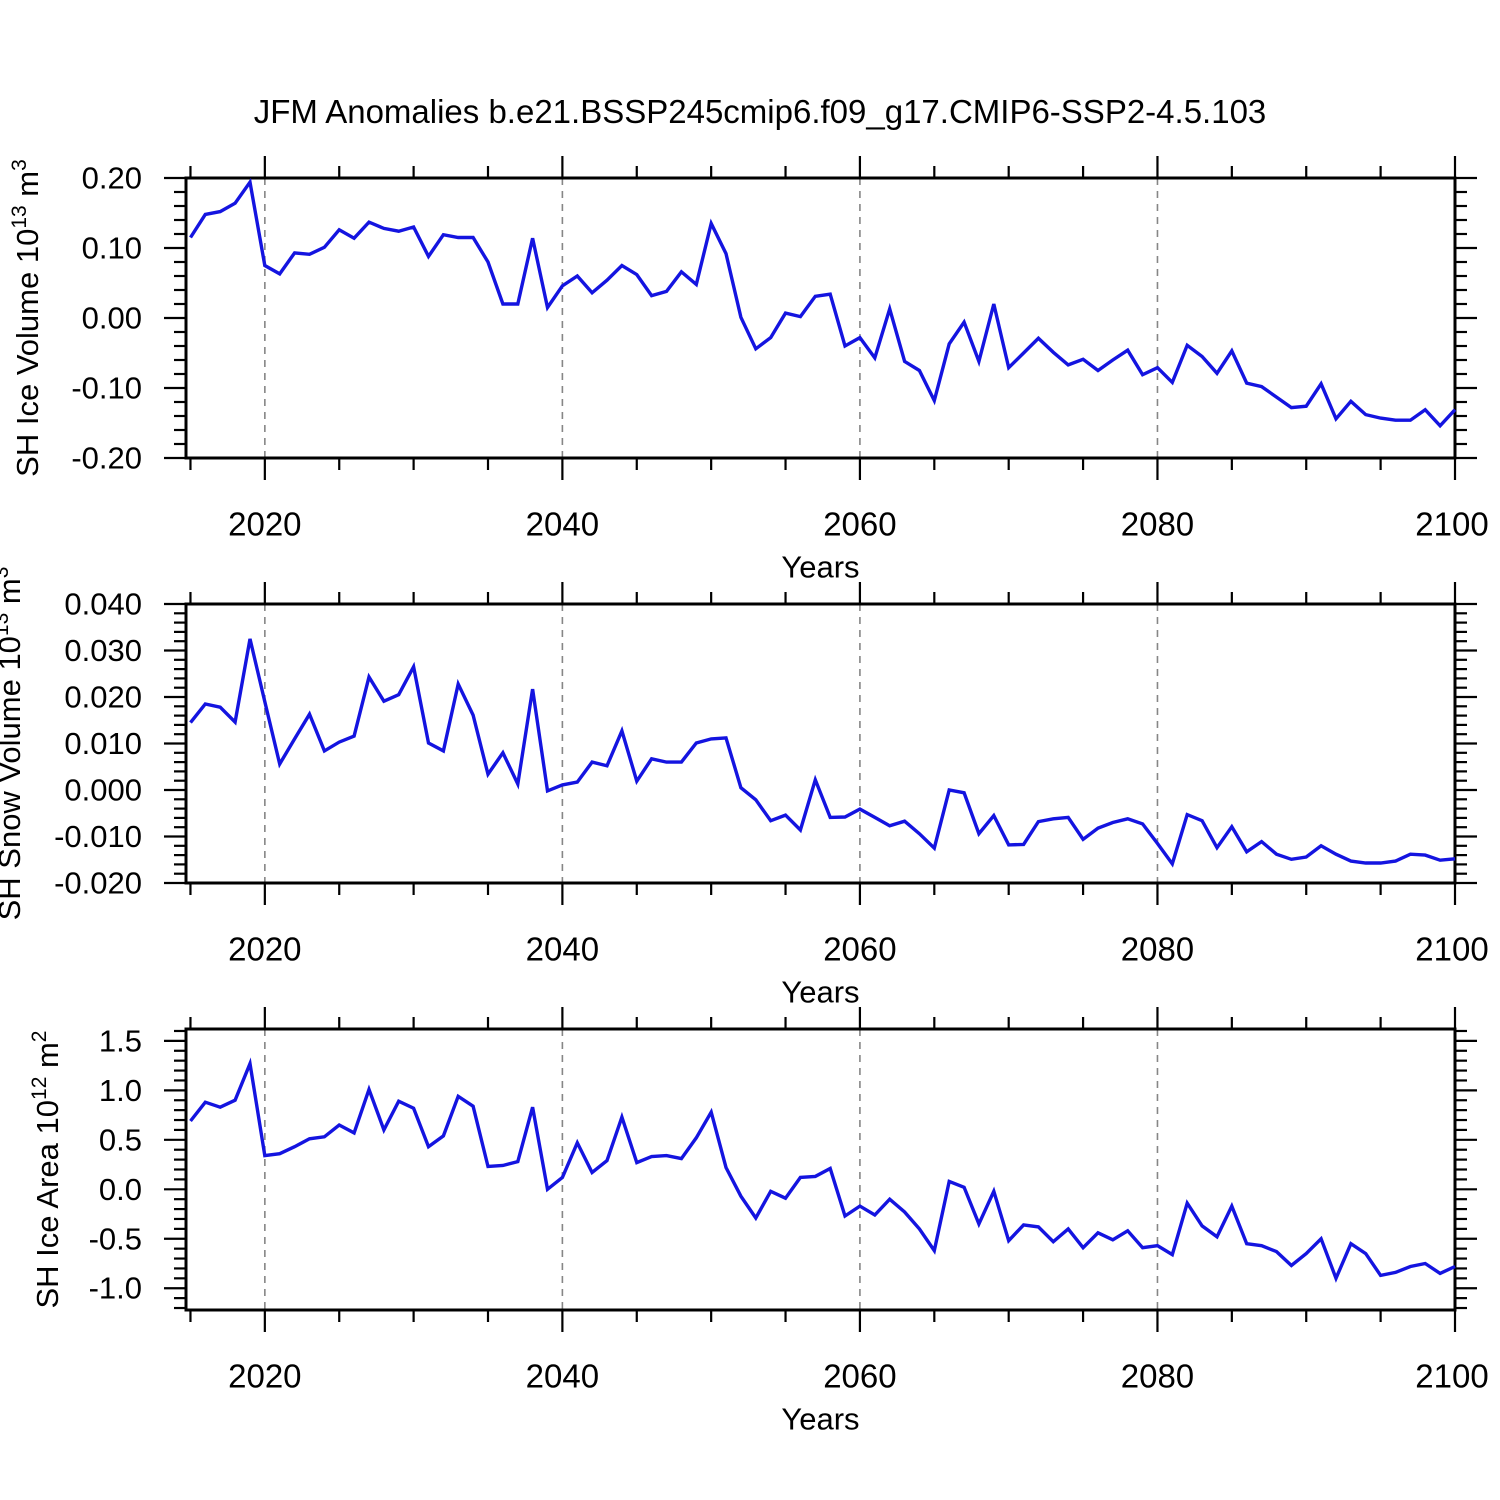  I want to click on y-tick-label: -0.5, so click(115, 1238).